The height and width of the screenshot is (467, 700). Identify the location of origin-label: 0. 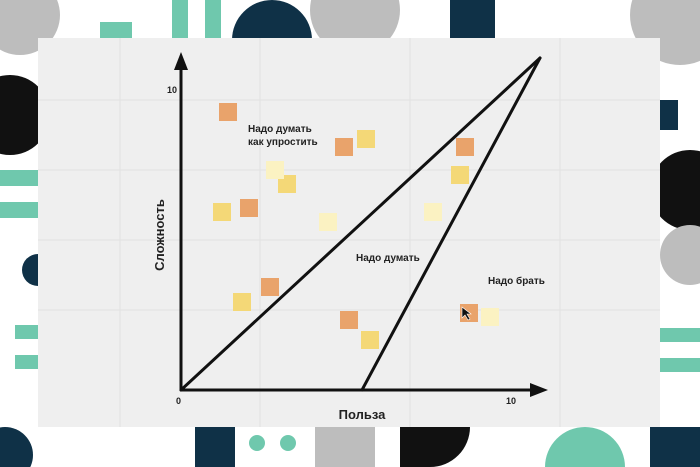
(178, 401).